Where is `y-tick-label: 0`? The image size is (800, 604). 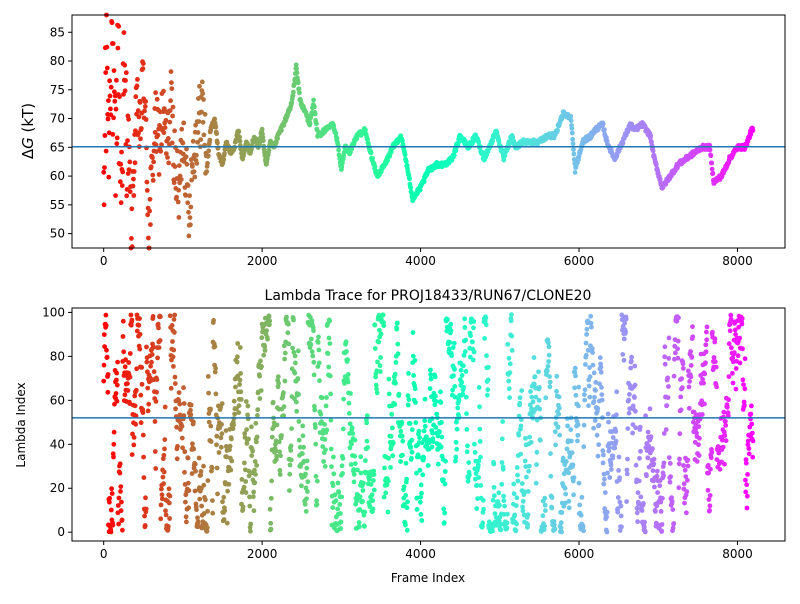
y-tick-label: 0 is located at coordinates (61, 532).